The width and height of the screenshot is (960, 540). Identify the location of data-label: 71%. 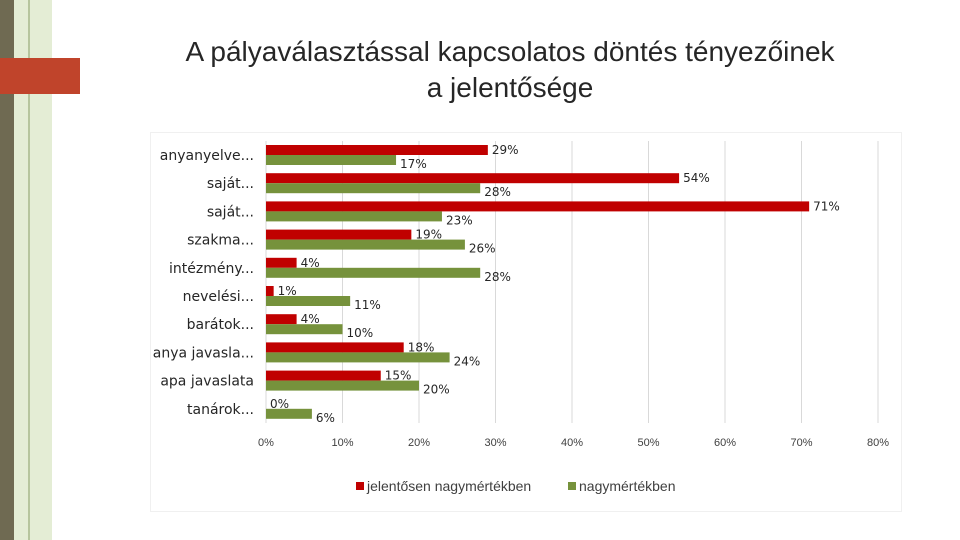
(826, 206).